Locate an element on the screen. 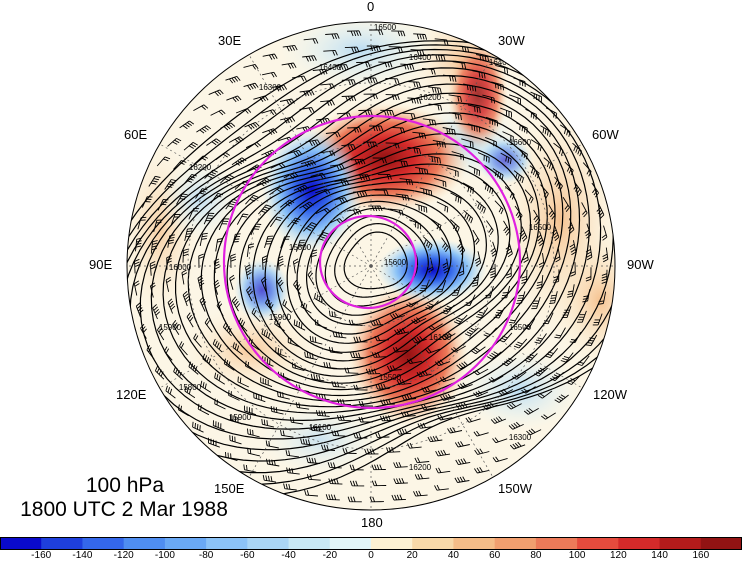  contour-label-14: 16300 is located at coordinates (270, 87).